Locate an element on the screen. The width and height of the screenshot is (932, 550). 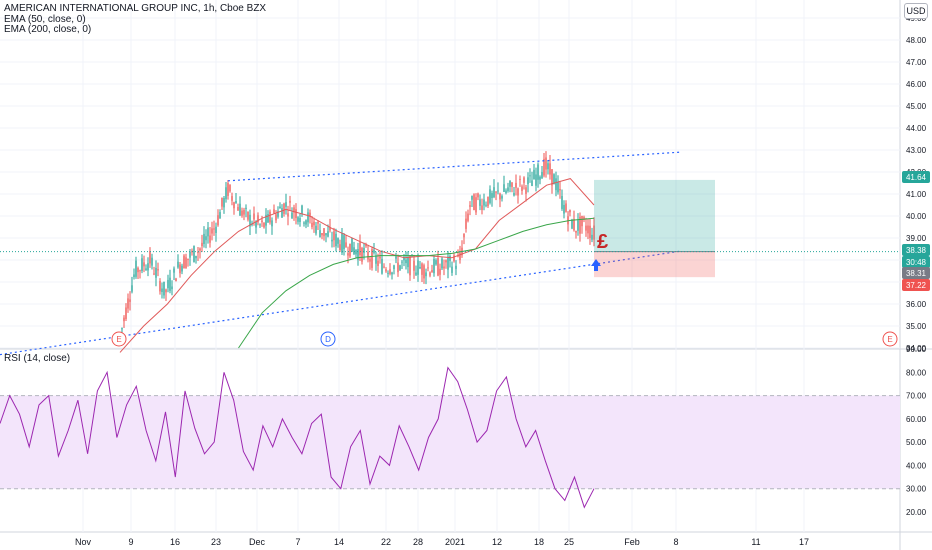
x-tick-label: 28 is located at coordinates (418, 542).